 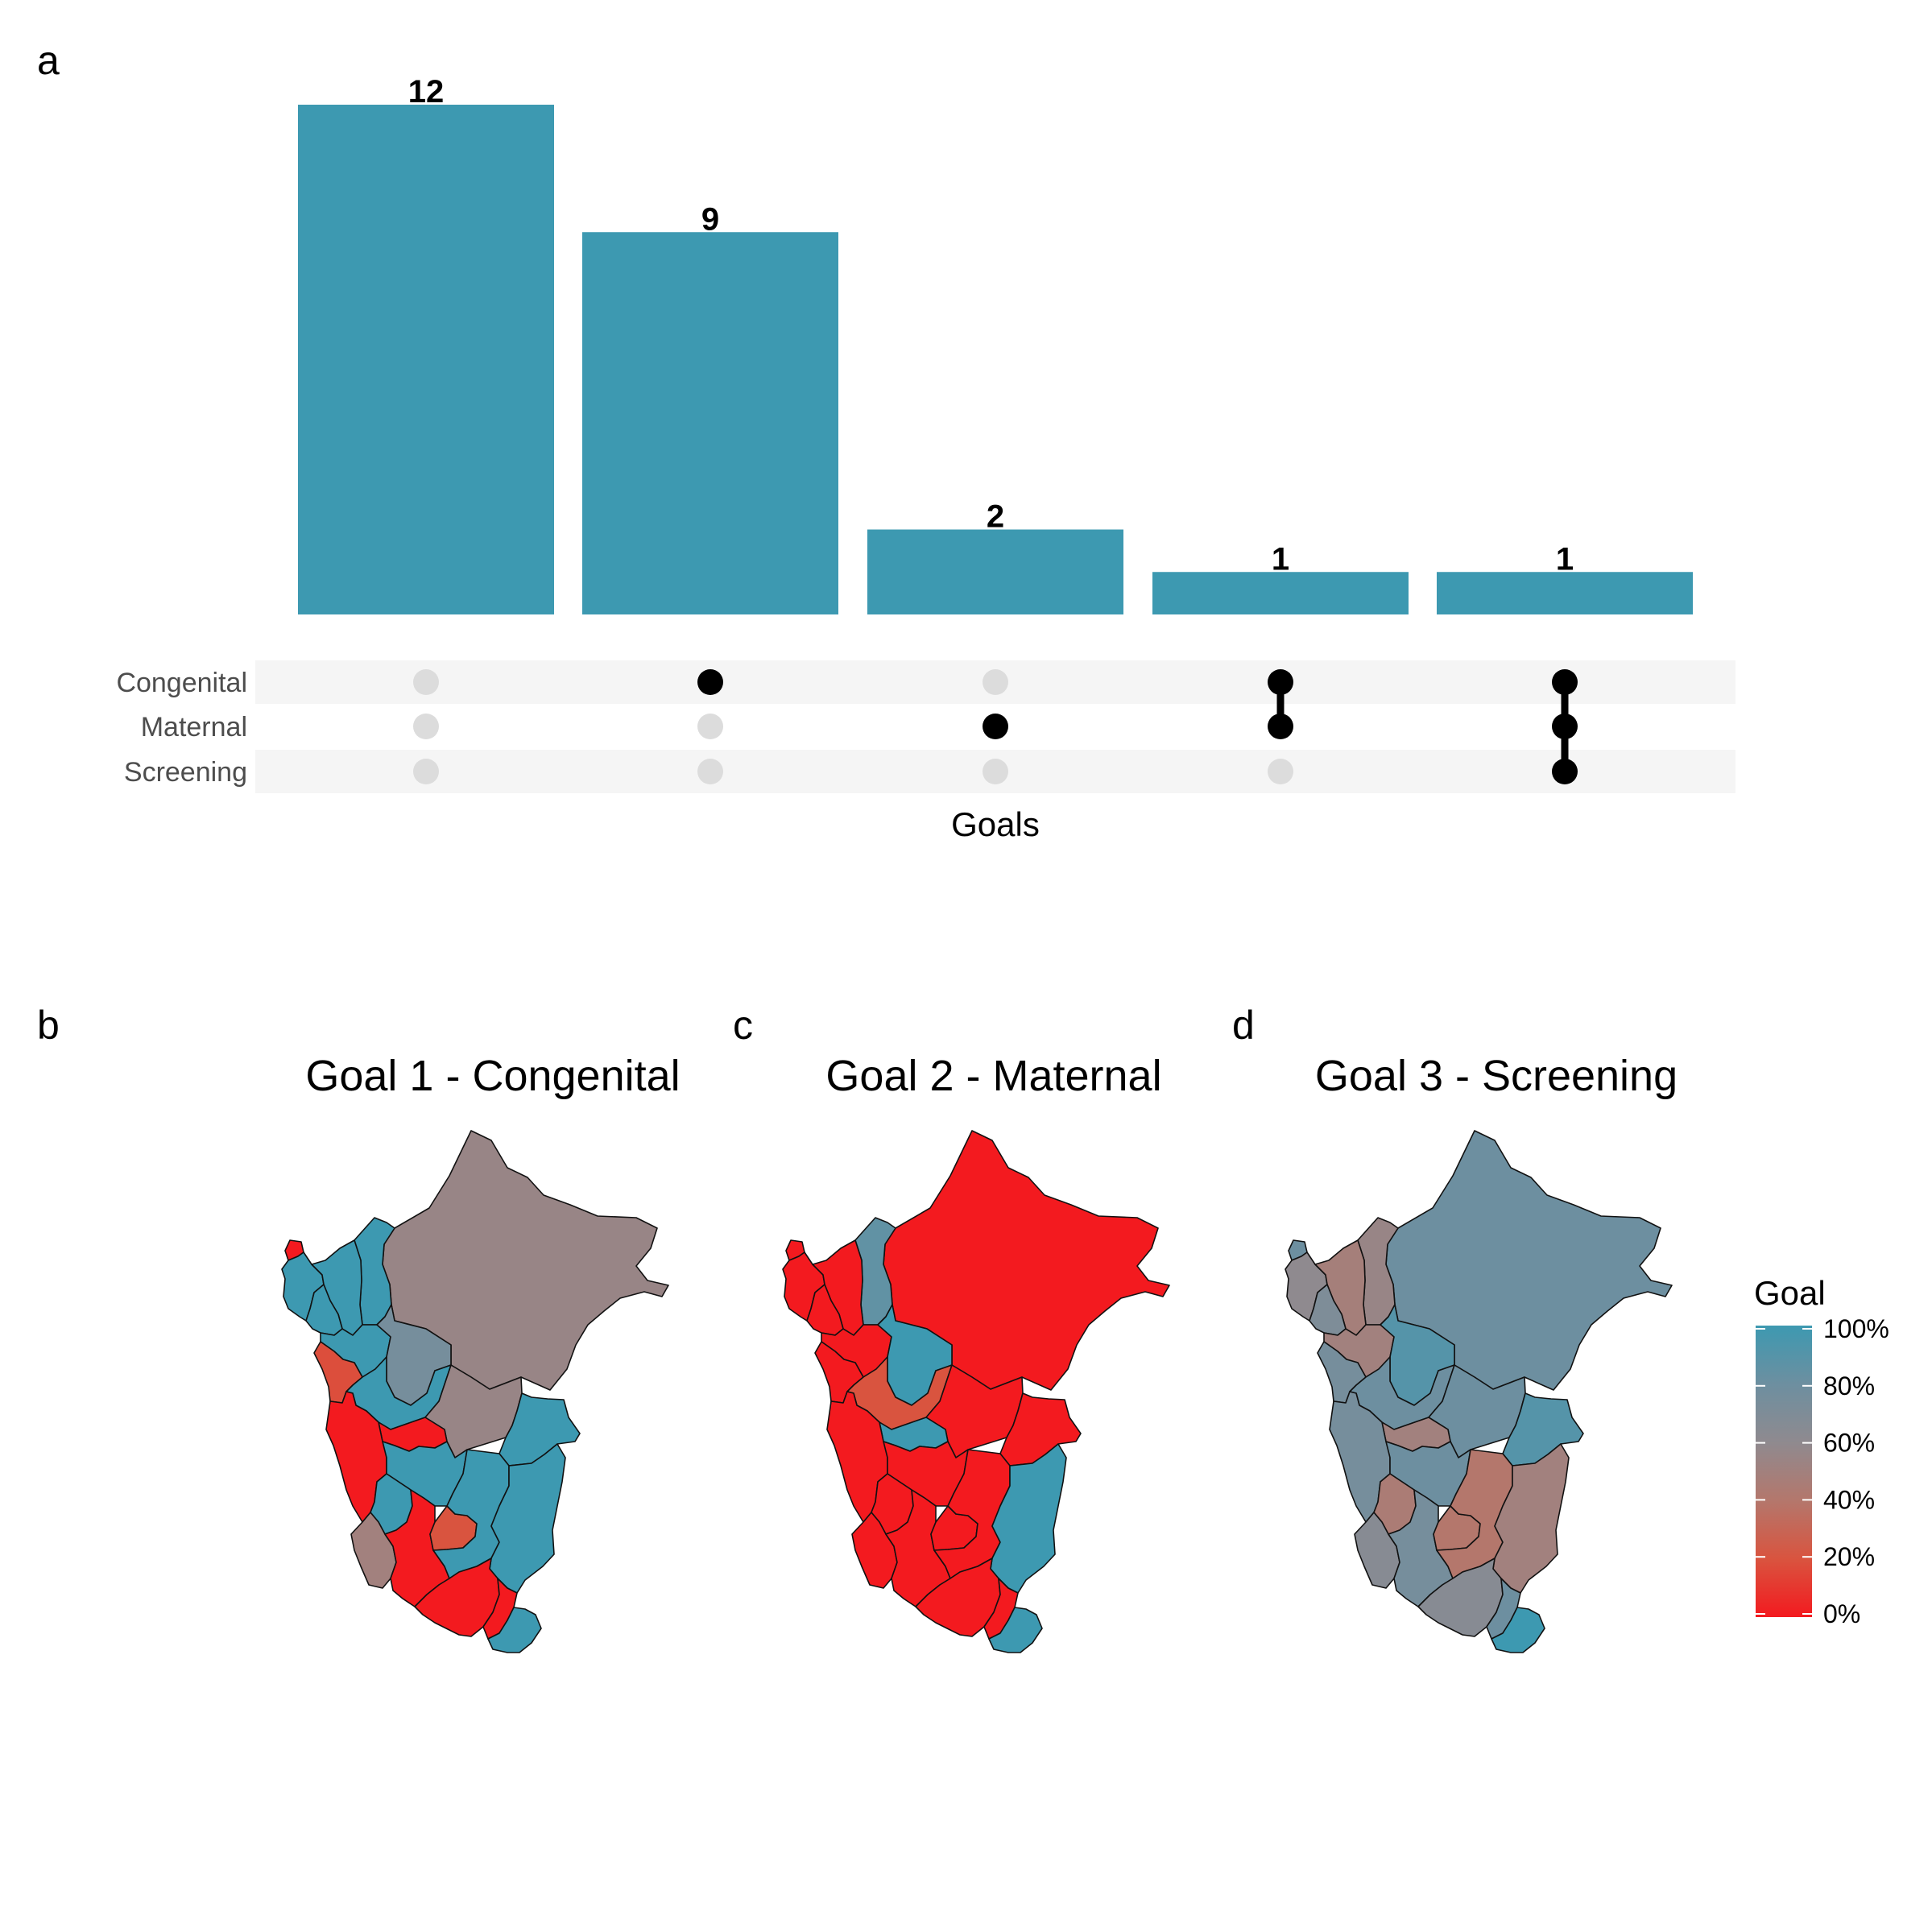 What do you see at coordinates (710, 727) in the screenshot?
I see `matrix-dot-2-maternal` at bounding box center [710, 727].